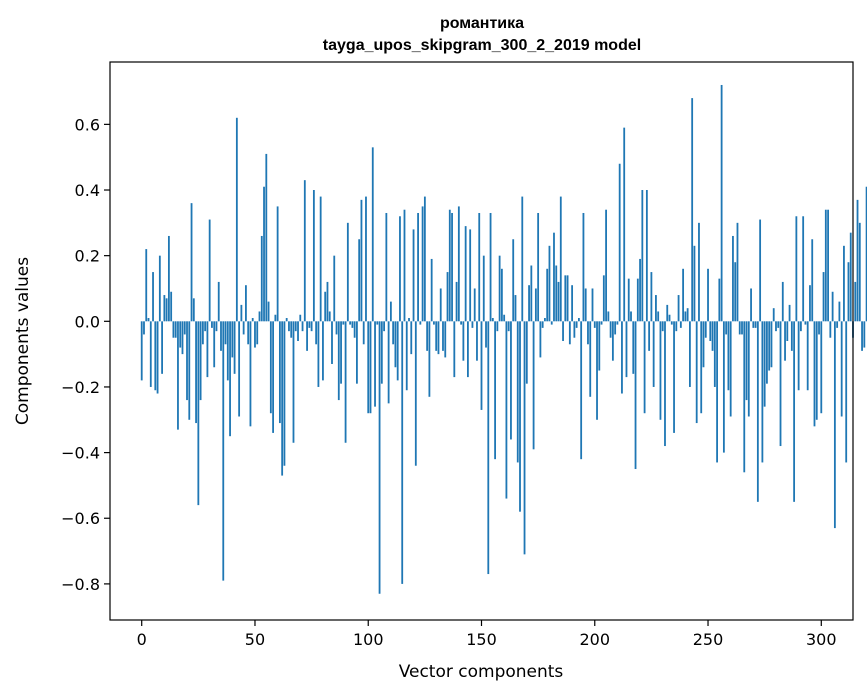  I want to click on y-tick-label: −0.2, so click(80, 387).